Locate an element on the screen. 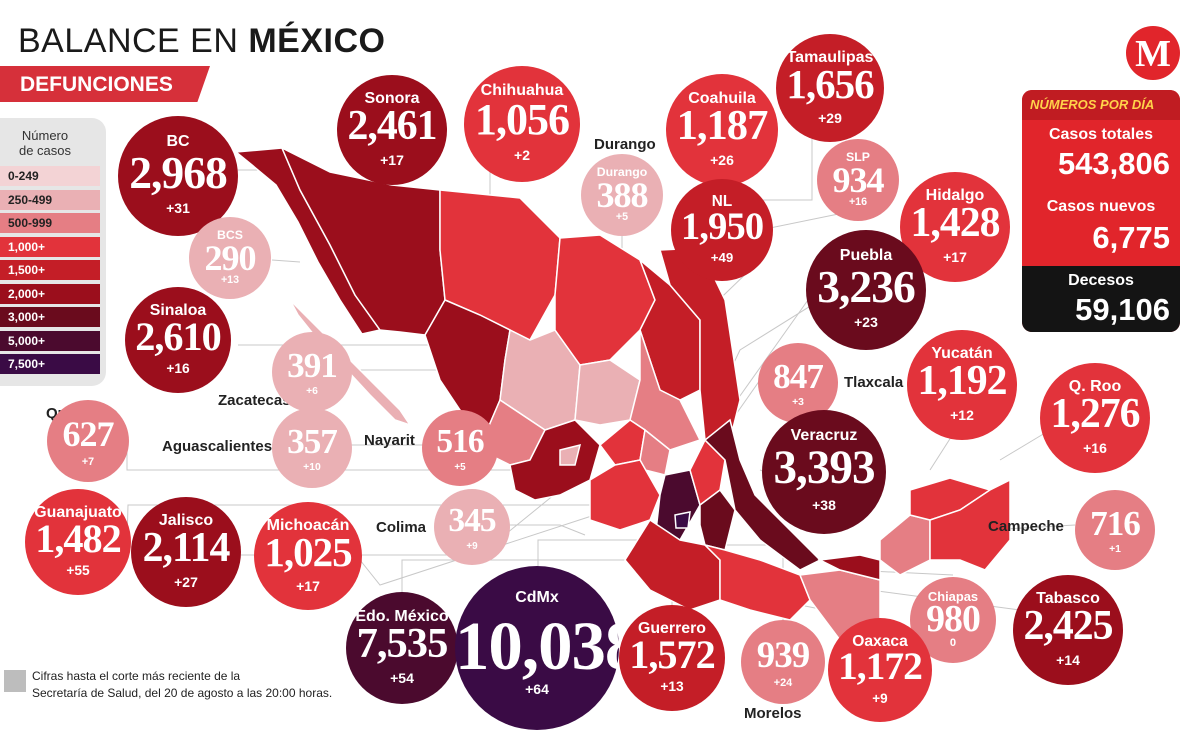 This screenshot has width=1200, height=747. deaths-label: Decesos is located at coordinates (1101, 280).